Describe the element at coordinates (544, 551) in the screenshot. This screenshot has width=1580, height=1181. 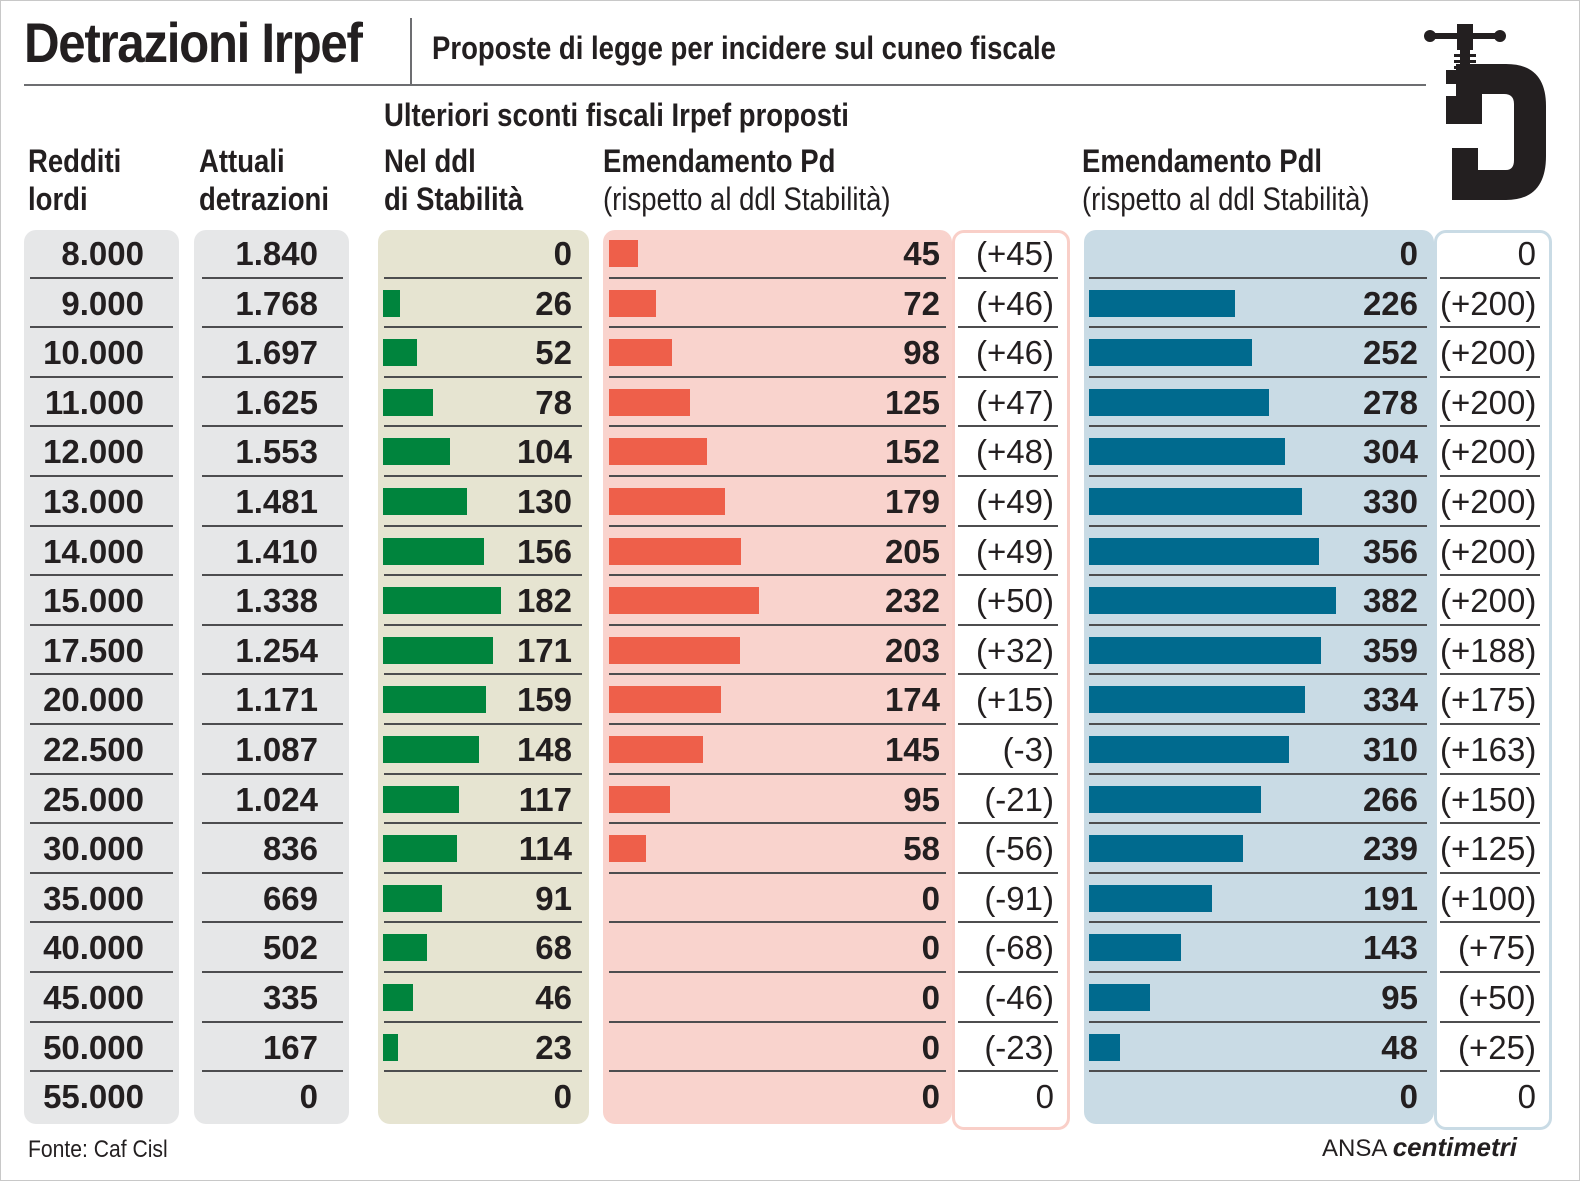
I see `stab-value: 156` at that location.